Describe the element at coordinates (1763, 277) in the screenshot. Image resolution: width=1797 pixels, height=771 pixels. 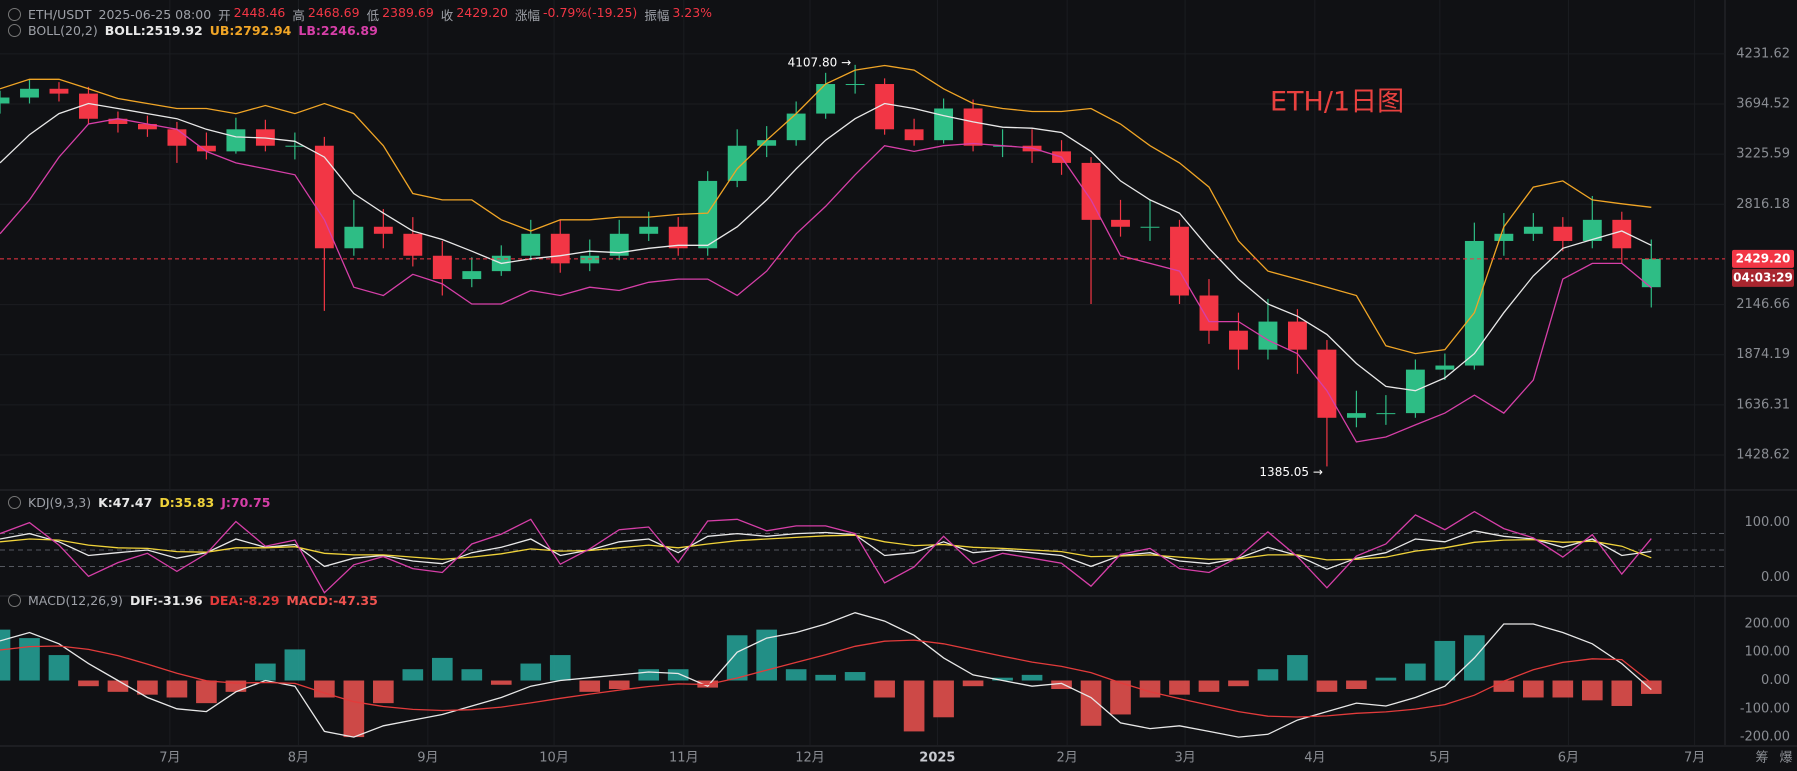
I see `countdown-tag` at that location.